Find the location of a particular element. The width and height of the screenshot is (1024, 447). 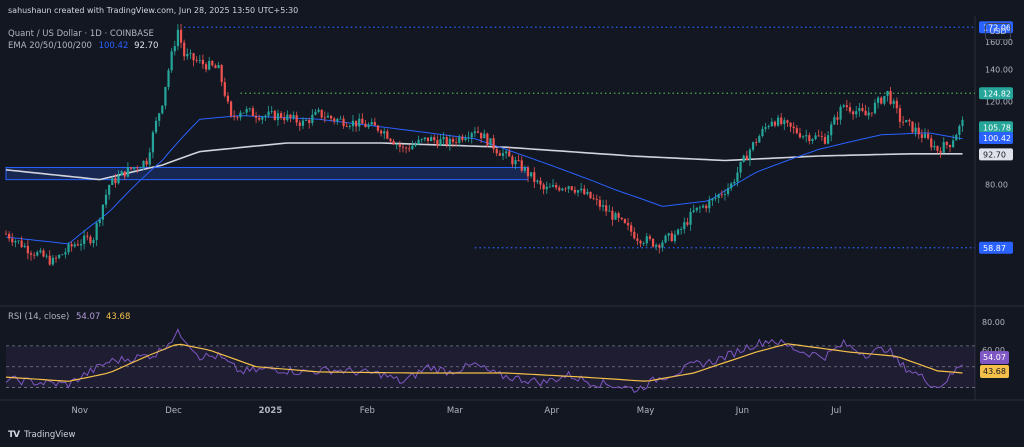

currency-button: USD is located at coordinates (998, 31).